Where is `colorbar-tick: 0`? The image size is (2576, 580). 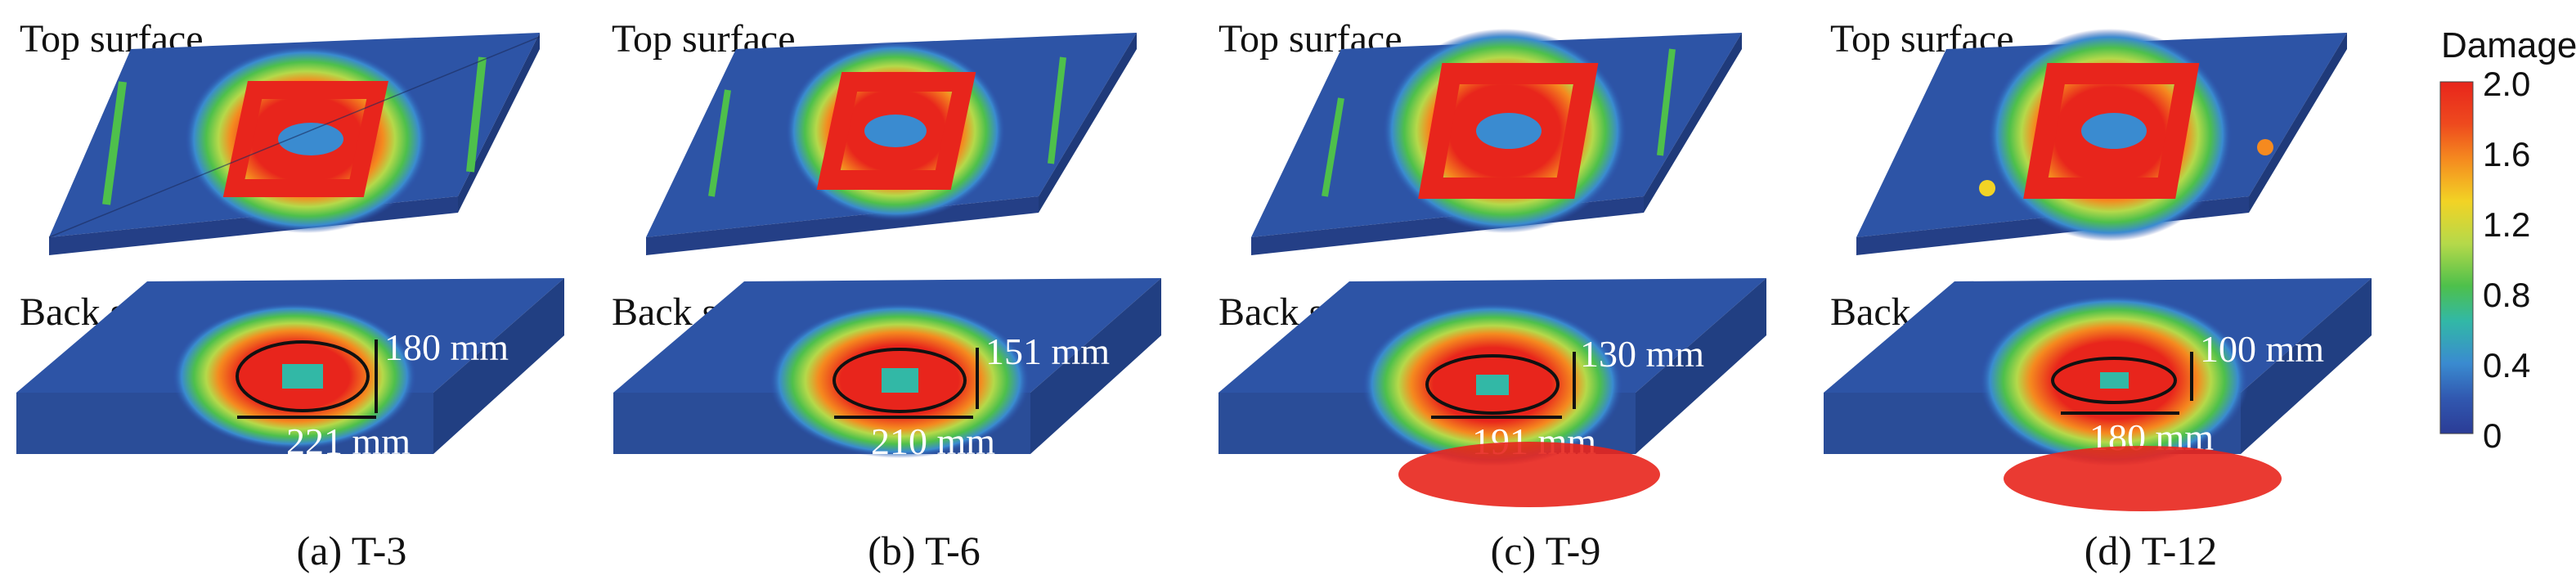 colorbar-tick: 0 is located at coordinates (2492, 435).